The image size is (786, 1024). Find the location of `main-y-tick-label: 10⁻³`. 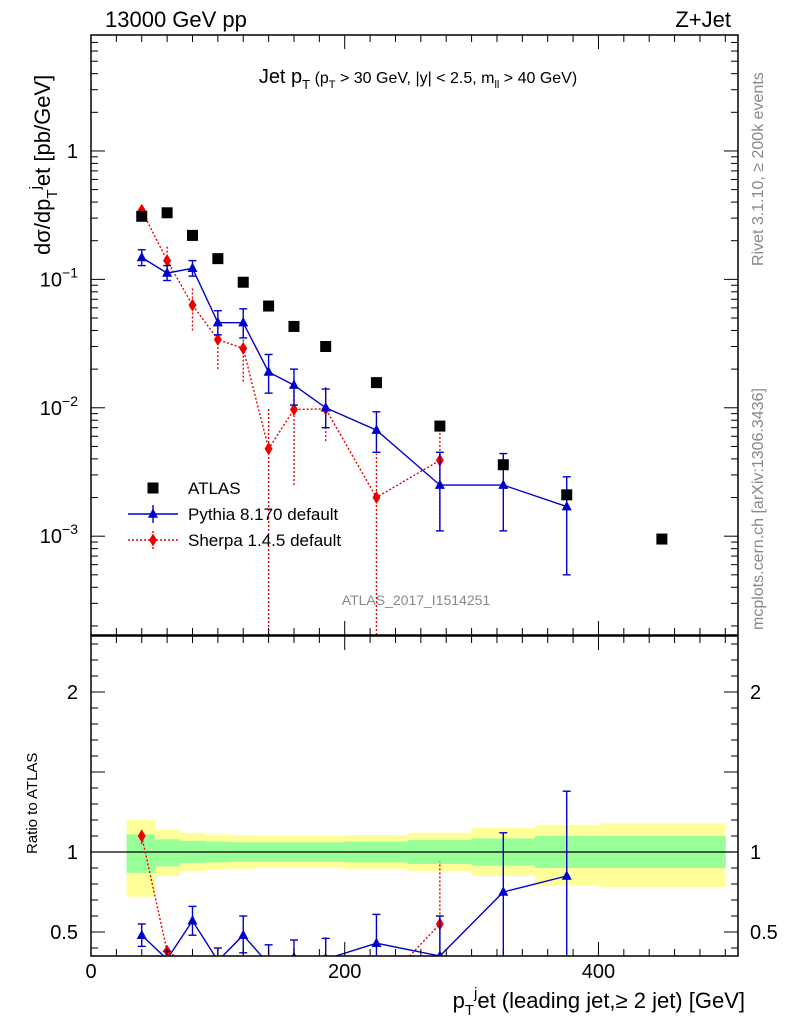

main-y-tick-label: 10⁻³ is located at coordinates (59, 534).